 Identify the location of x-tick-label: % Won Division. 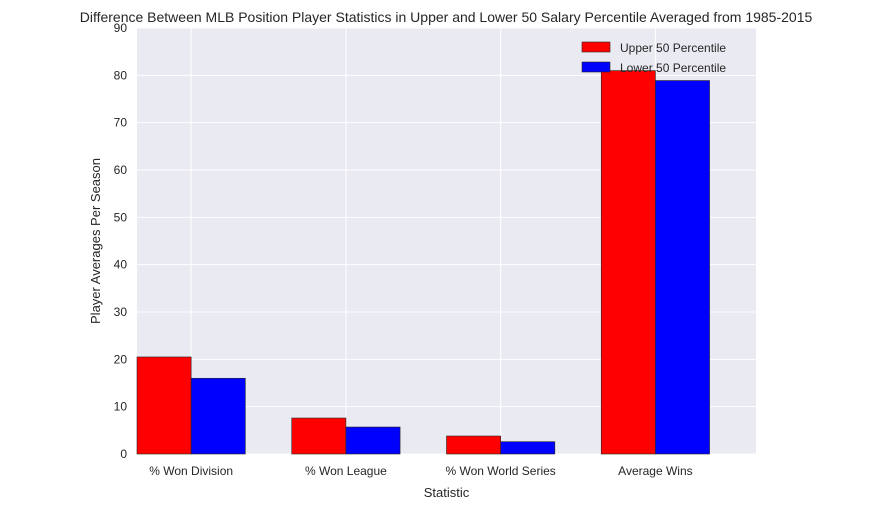
(191, 471).